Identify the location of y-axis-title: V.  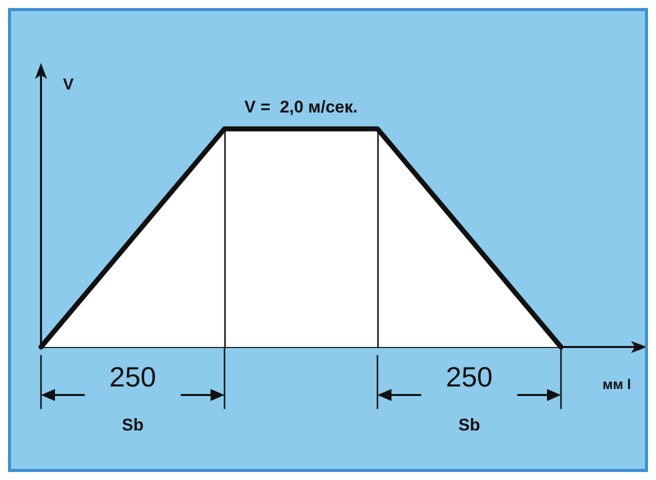
(68, 85).